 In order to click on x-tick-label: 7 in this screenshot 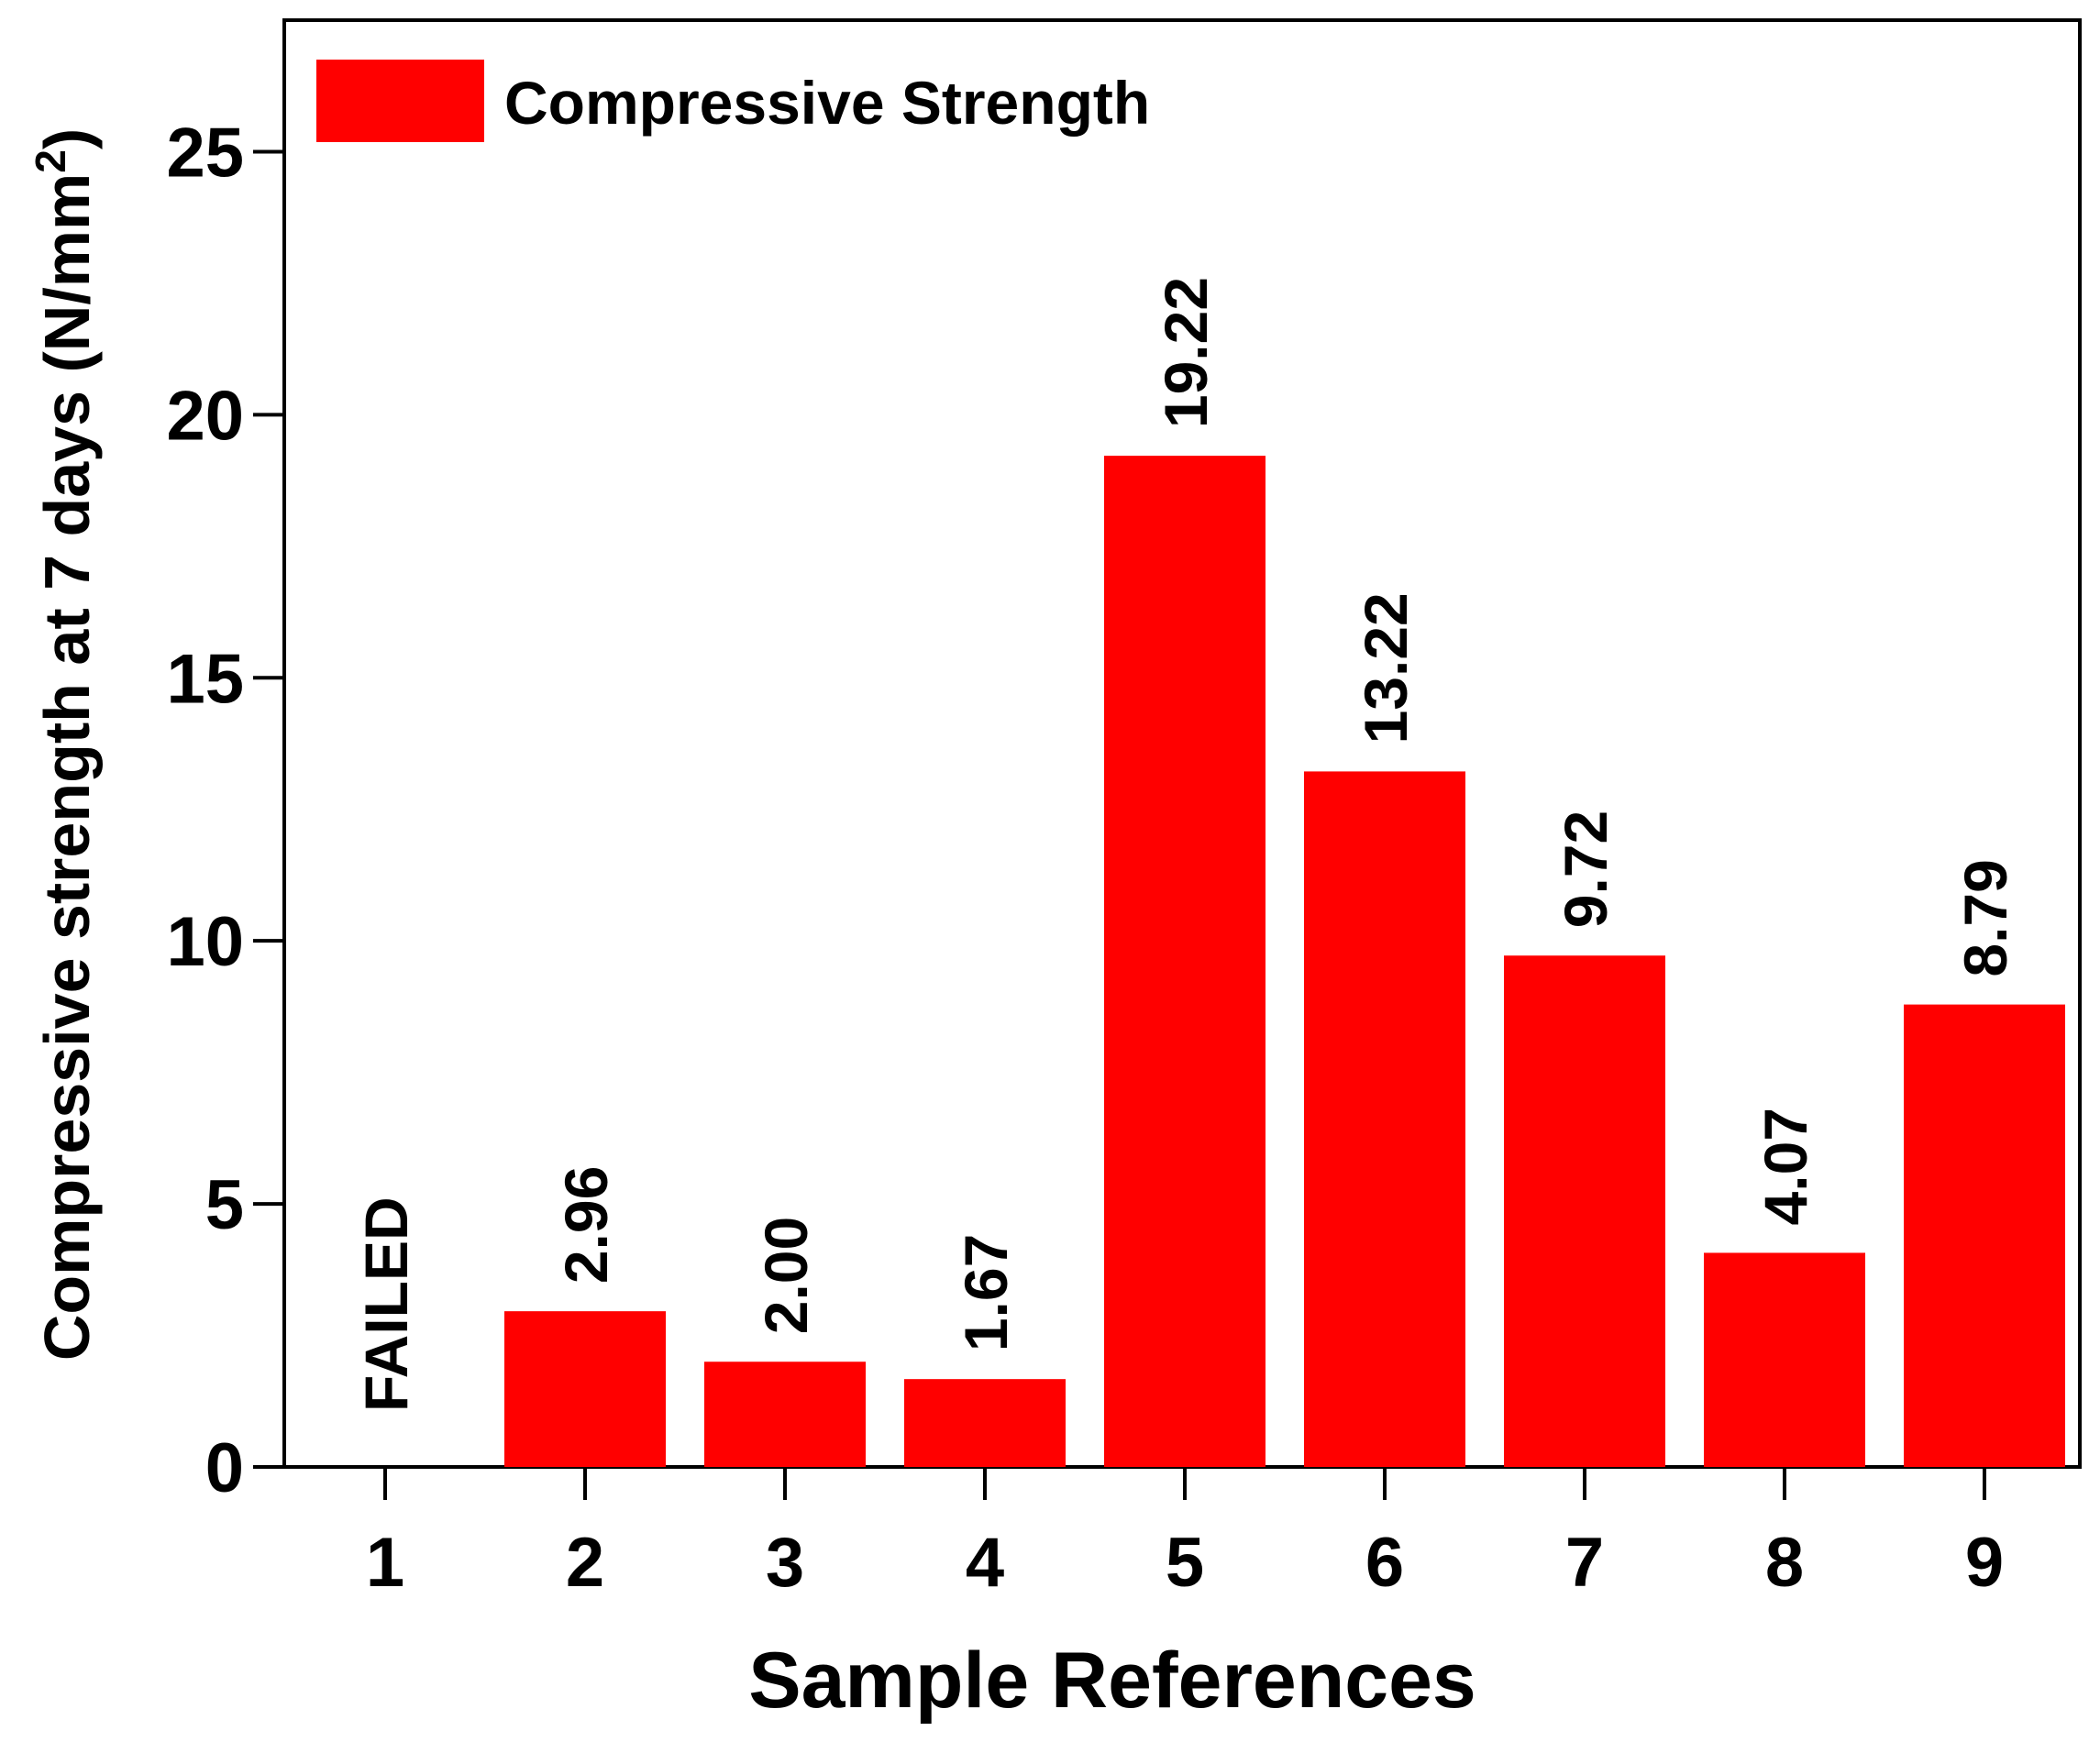, I will do `click(1584, 1563)`.